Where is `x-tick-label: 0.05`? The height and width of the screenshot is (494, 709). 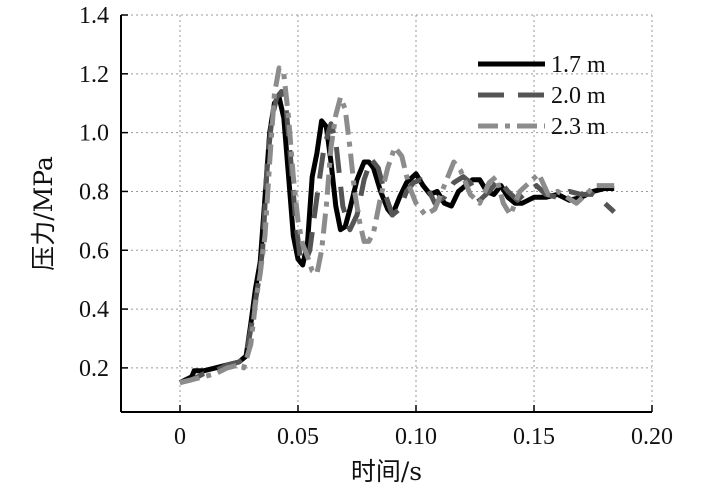 x-tick-label: 0.05 is located at coordinates (298, 437).